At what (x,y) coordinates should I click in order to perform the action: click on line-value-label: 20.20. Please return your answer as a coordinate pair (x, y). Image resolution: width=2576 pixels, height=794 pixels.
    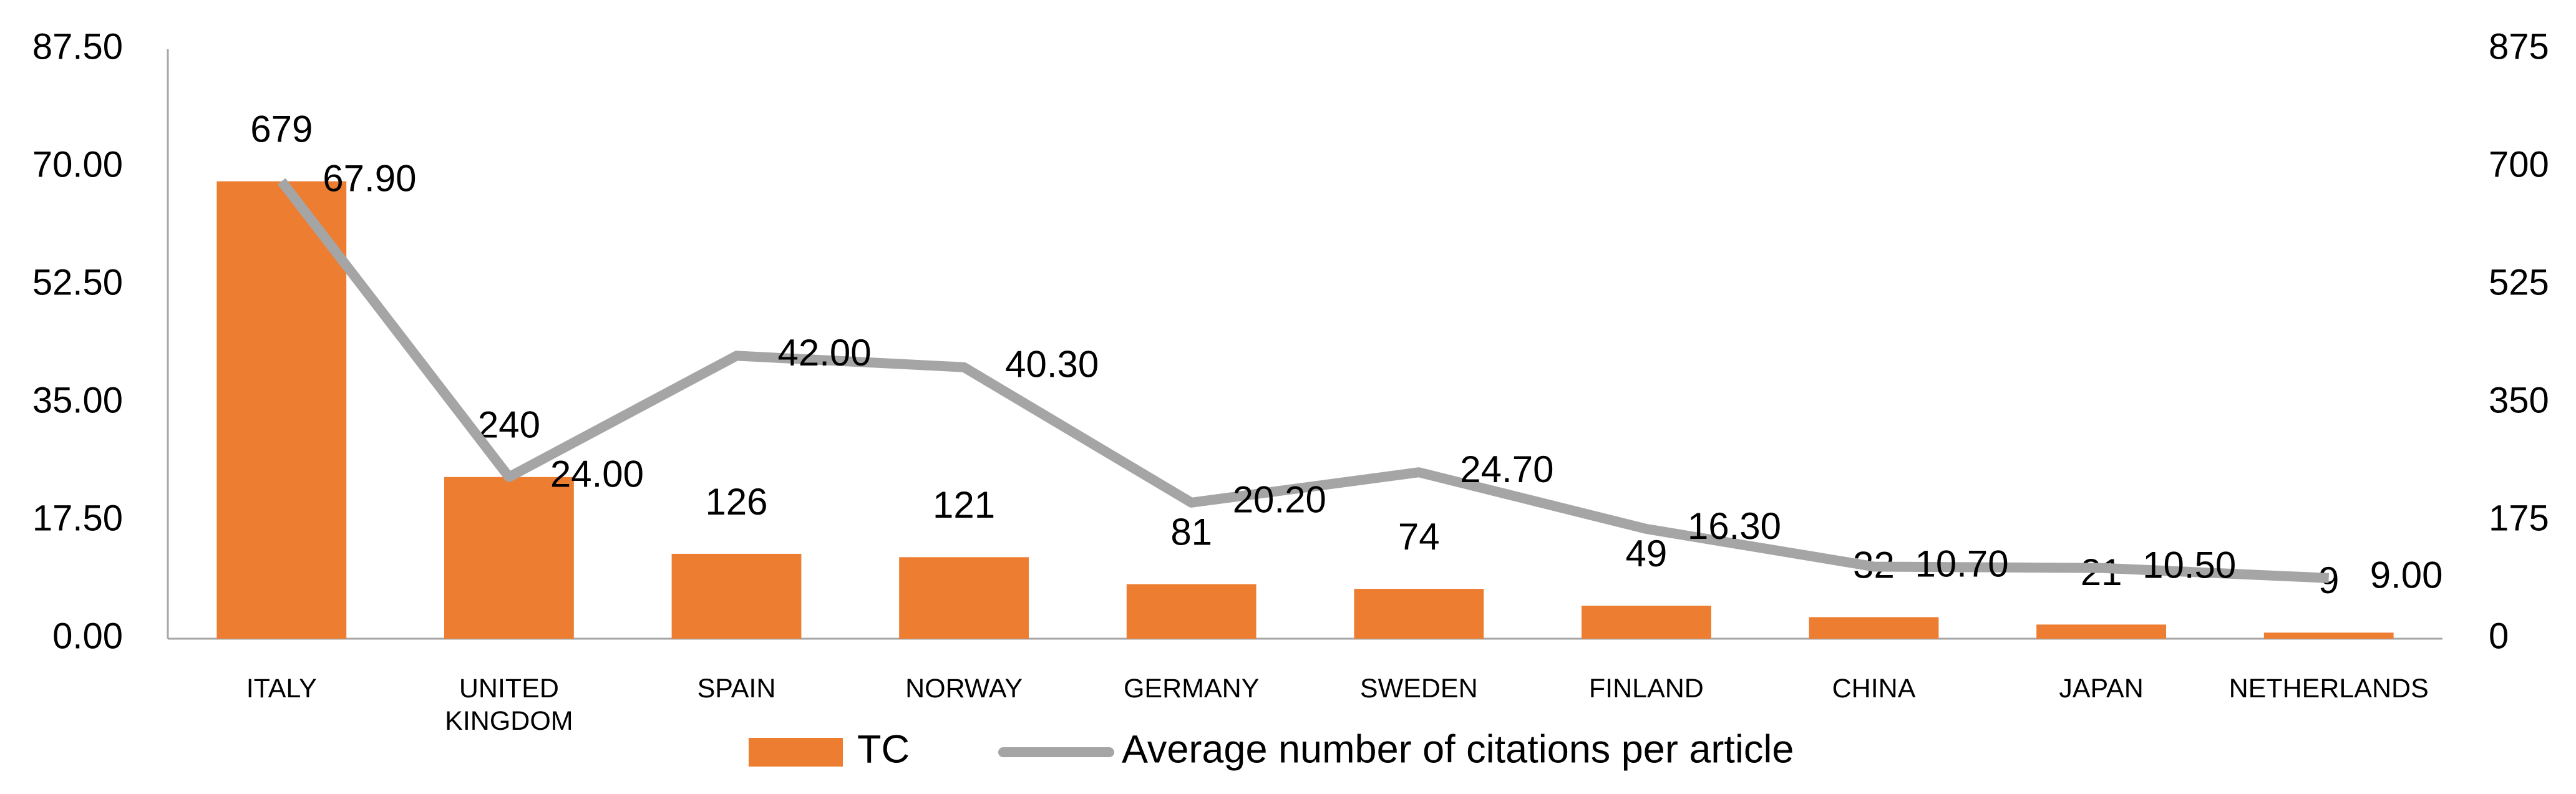
    Looking at the image, I should click on (1279, 500).